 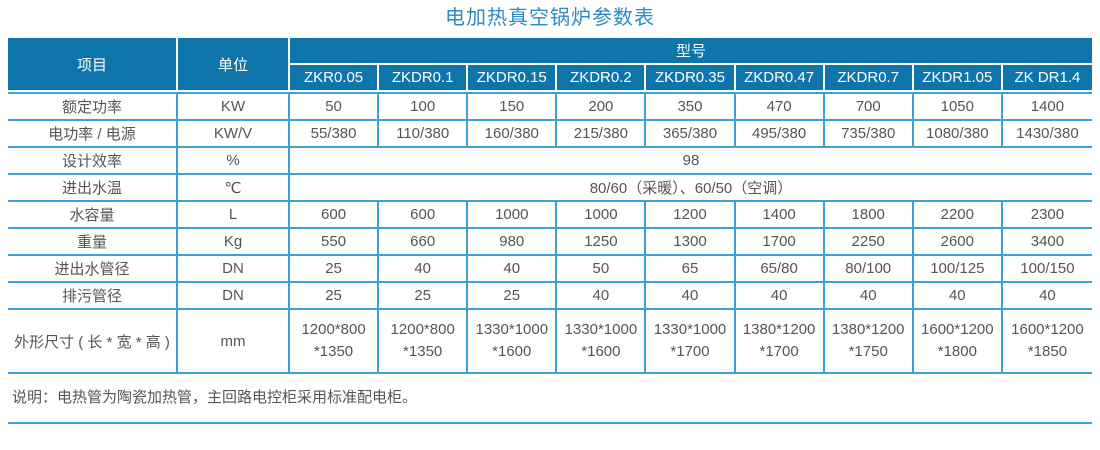 What do you see at coordinates (1047, 134) in the screenshot?
I see `cell-value: 1430/380` at bounding box center [1047, 134].